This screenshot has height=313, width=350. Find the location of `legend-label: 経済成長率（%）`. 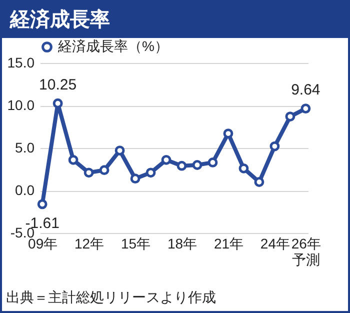

legend-label: 経済成長率（%） is located at coordinates (112, 46).